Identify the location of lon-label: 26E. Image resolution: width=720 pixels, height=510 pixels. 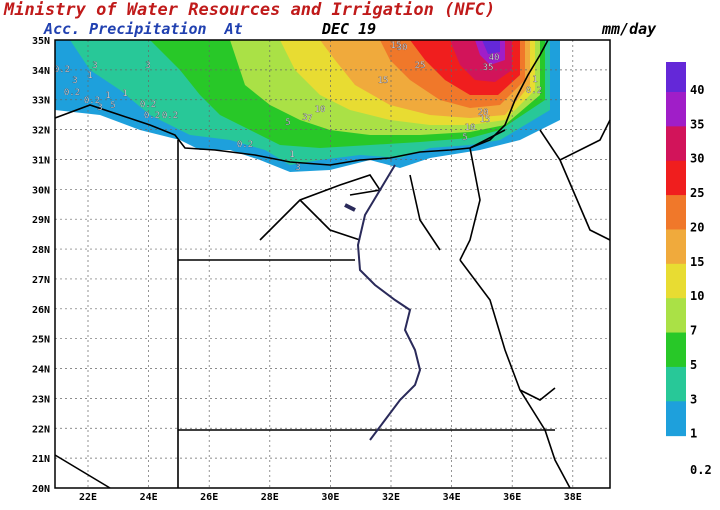
(209, 497).